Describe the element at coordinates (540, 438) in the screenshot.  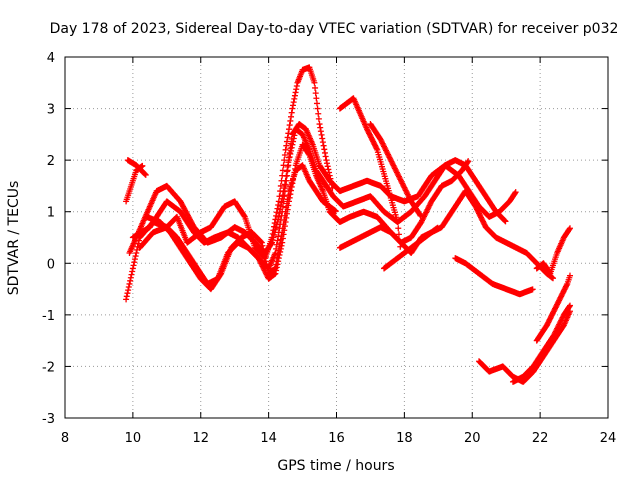
I see `x-tick-label: 22` at that location.